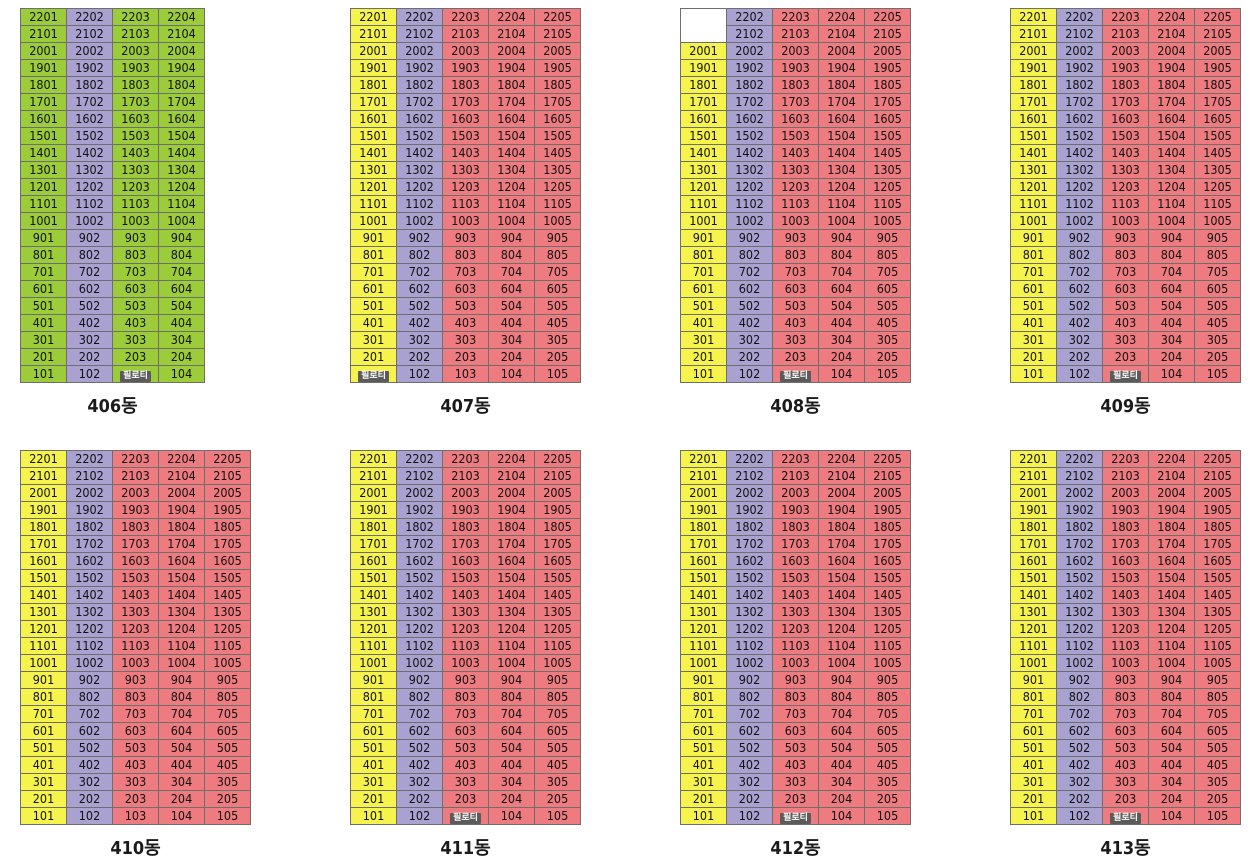 The image size is (1259, 863). I want to click on unit-cell: 701, so click(373, 272).